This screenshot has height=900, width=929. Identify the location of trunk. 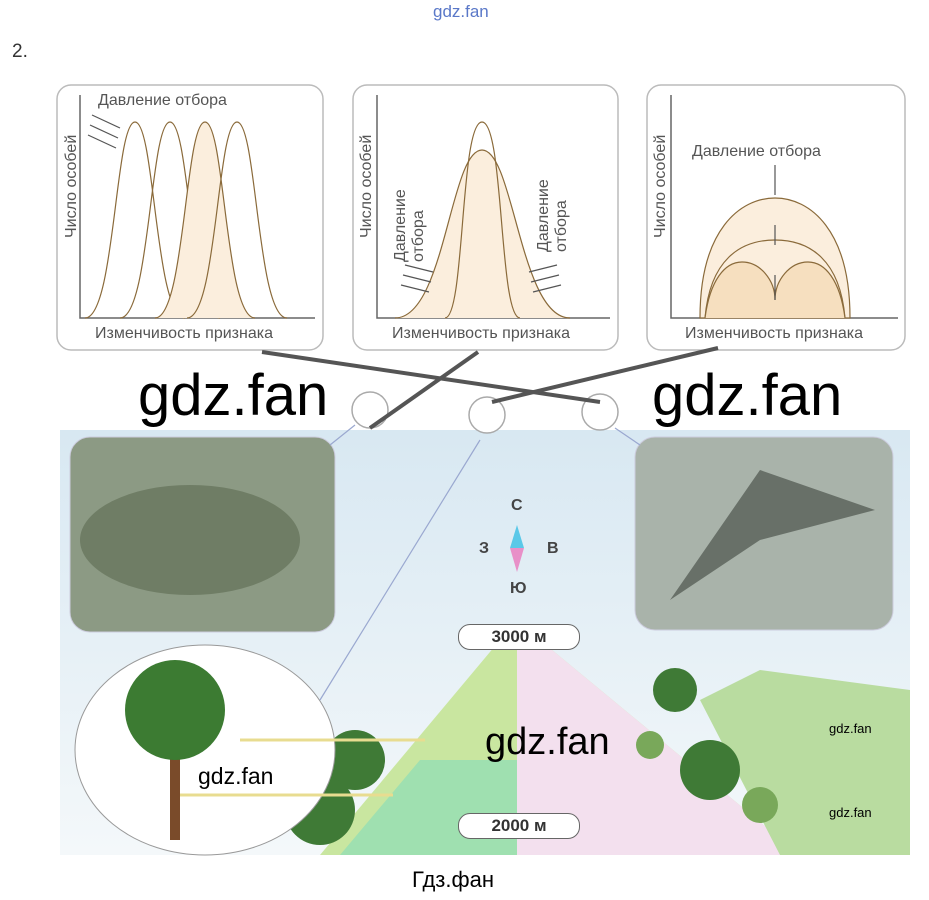
(175, 780).